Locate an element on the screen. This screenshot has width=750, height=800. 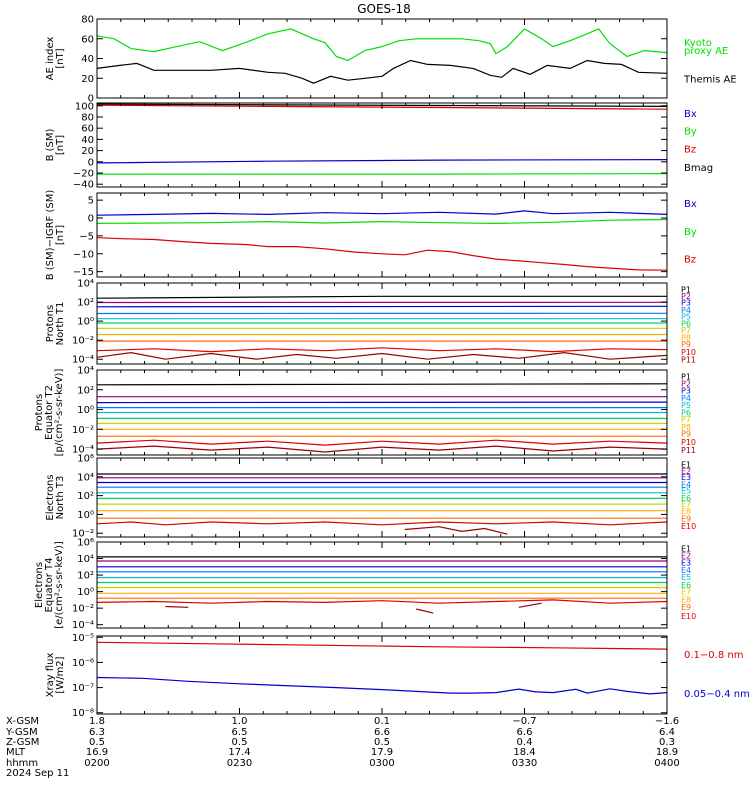
y-tick-label-e_equator-0: 10⁻⁴ is located at coordinates (83, 625).